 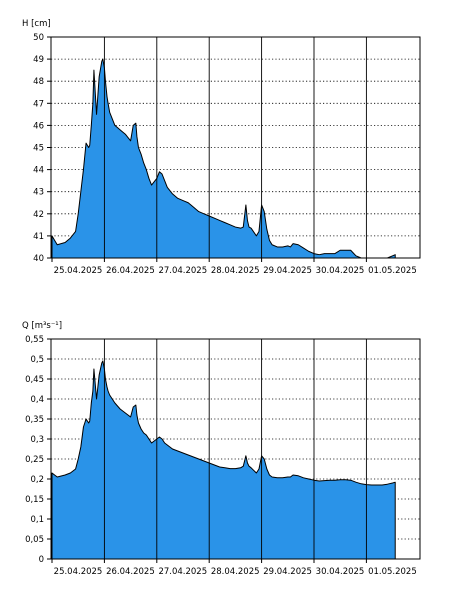 What do you see at coordinates (182, 271) in the screenshot?
I see `h-x-tick-label: 27.04.2025` at bounding box center [182, 271].